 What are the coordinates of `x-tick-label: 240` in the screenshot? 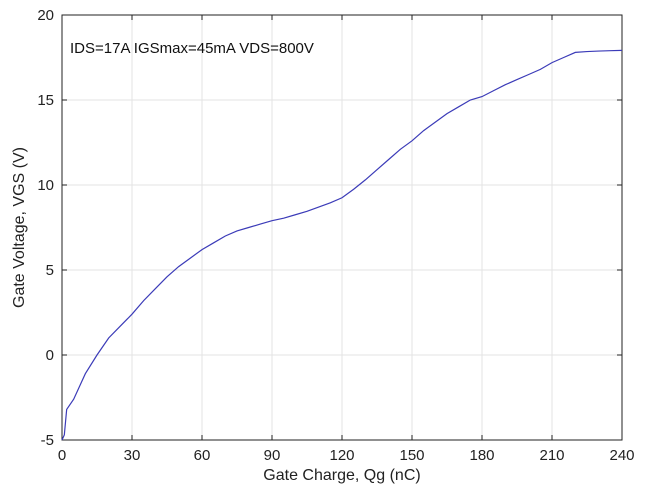 It's located at (621, 455).